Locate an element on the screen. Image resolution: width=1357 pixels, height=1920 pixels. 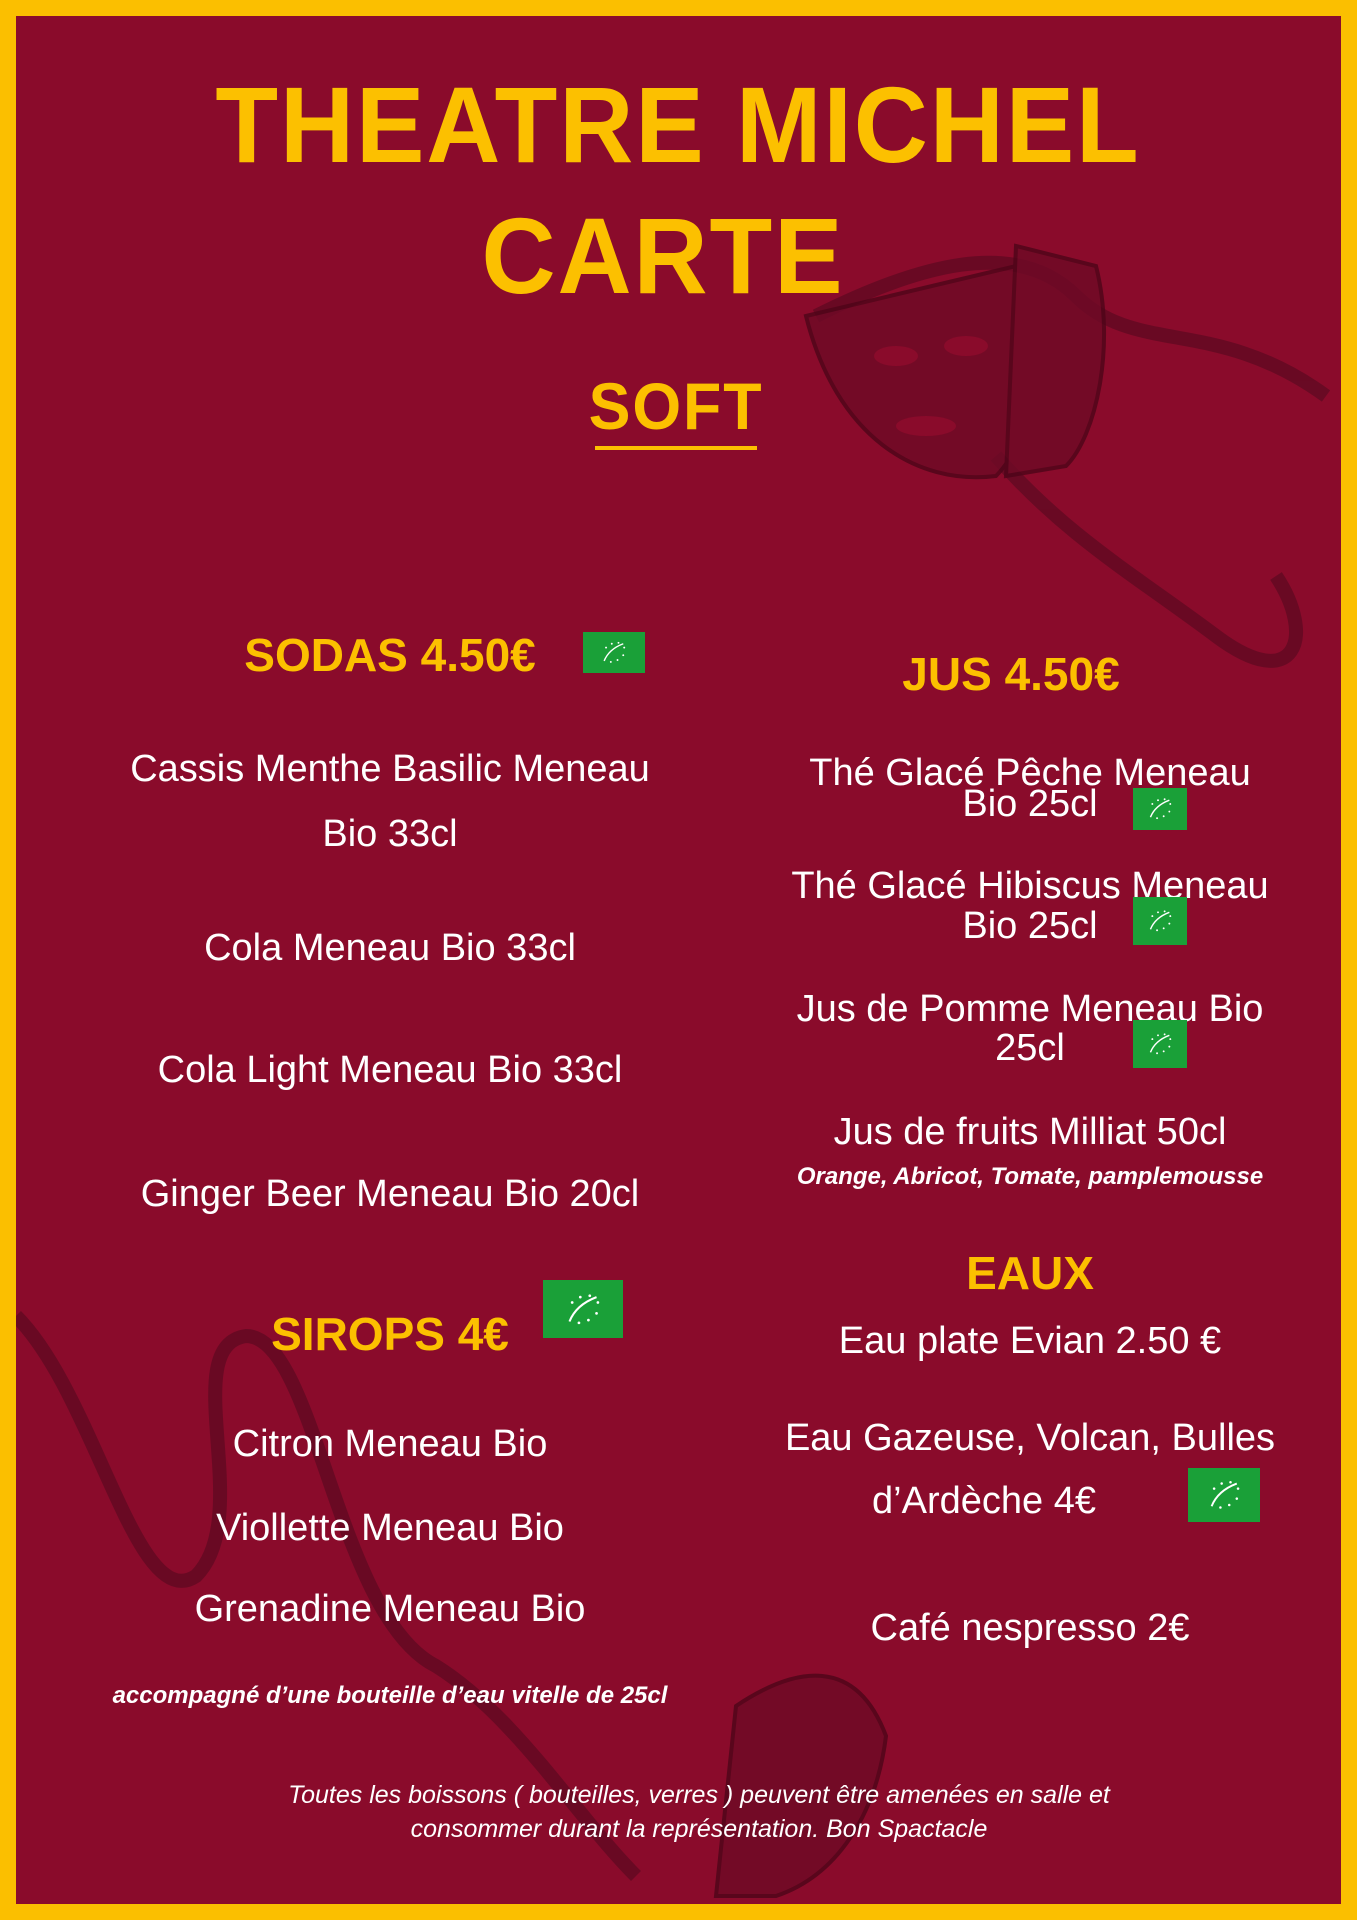
menu-item: Cola Meneau Bio 33cl is located at coordinates (390, 948).